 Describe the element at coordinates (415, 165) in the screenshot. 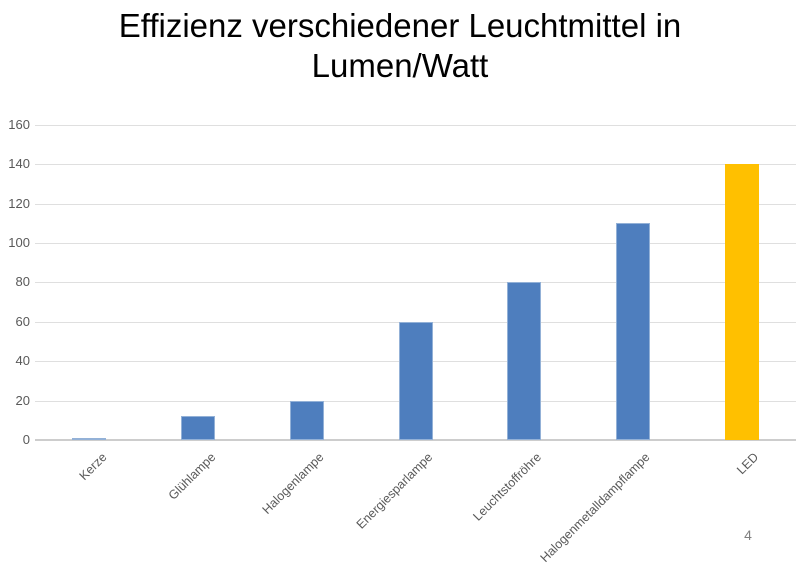

I see `gridline-y140` at that location.